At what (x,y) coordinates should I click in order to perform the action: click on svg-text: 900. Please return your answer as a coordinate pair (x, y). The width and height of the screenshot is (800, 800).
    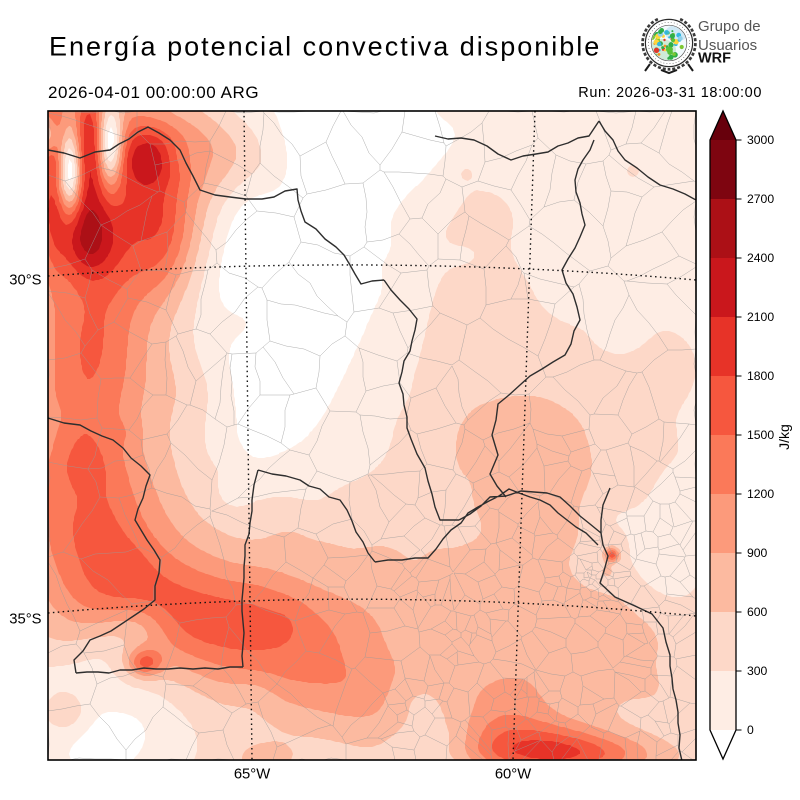
    Looking at the image, I should click on (757, 553).